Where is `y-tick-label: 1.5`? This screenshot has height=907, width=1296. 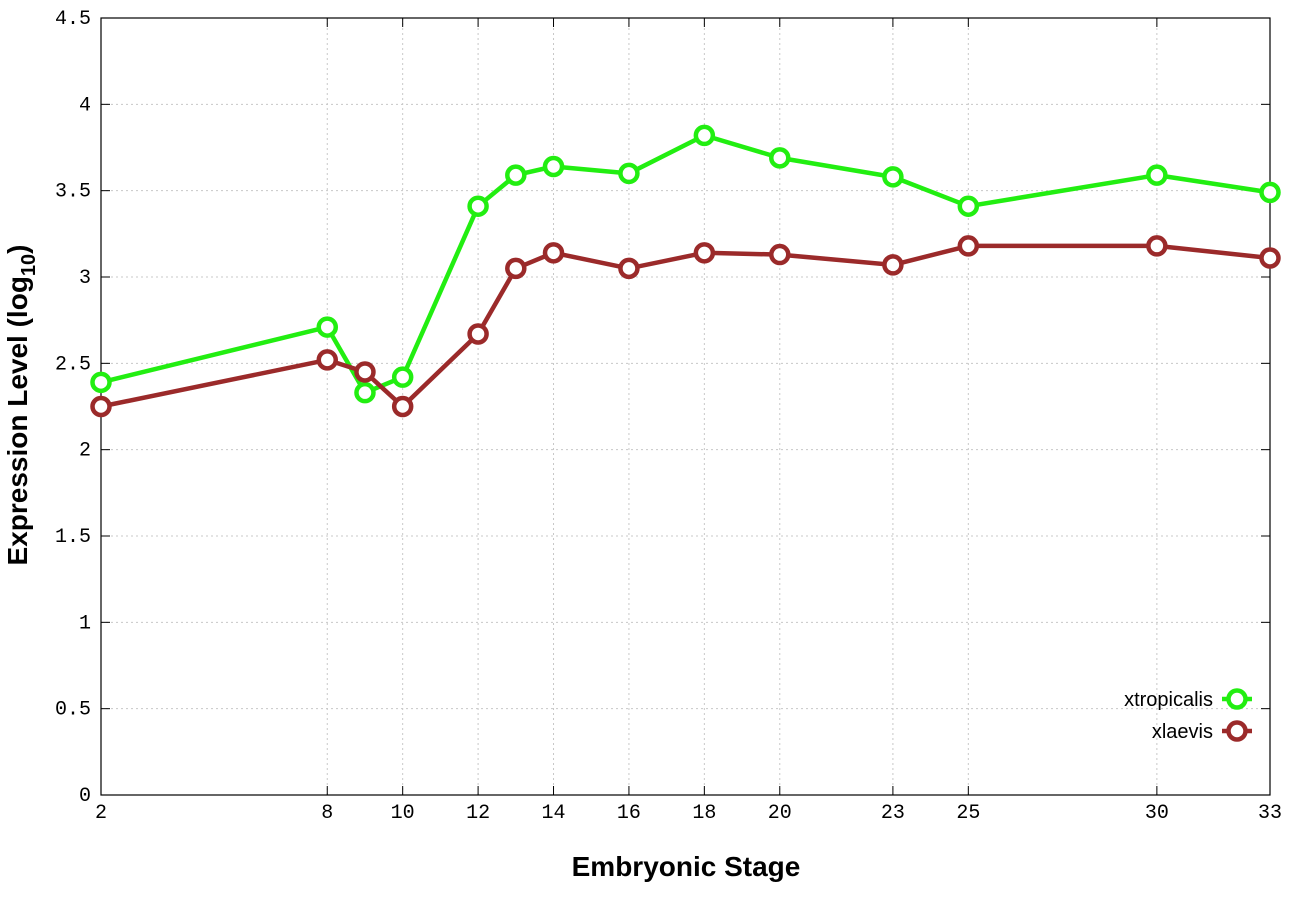 y-tick-label: 1.5 is located at coordinates (73, 537).